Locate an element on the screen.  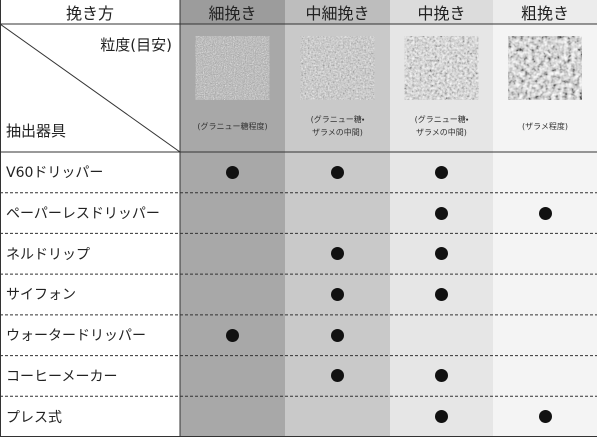
grind-caption: (グラニュー糖程度) is located at coordinates (232, 126).